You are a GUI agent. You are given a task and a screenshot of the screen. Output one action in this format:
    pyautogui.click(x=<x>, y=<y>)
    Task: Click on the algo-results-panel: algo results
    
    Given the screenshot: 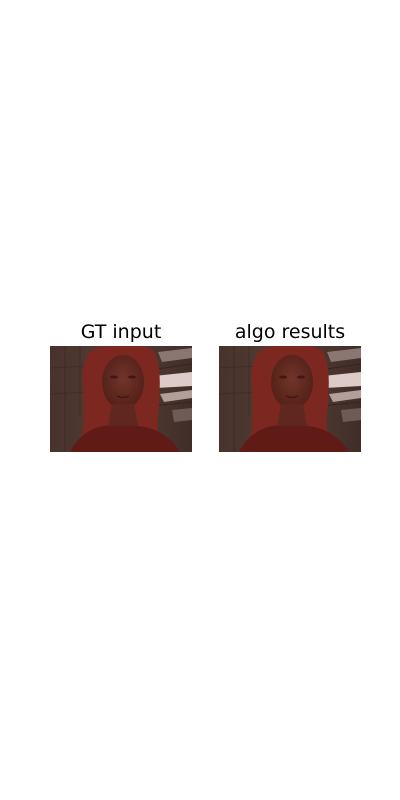 What is the action you would take?
    pyautogui.click(x=290, y=385)
    